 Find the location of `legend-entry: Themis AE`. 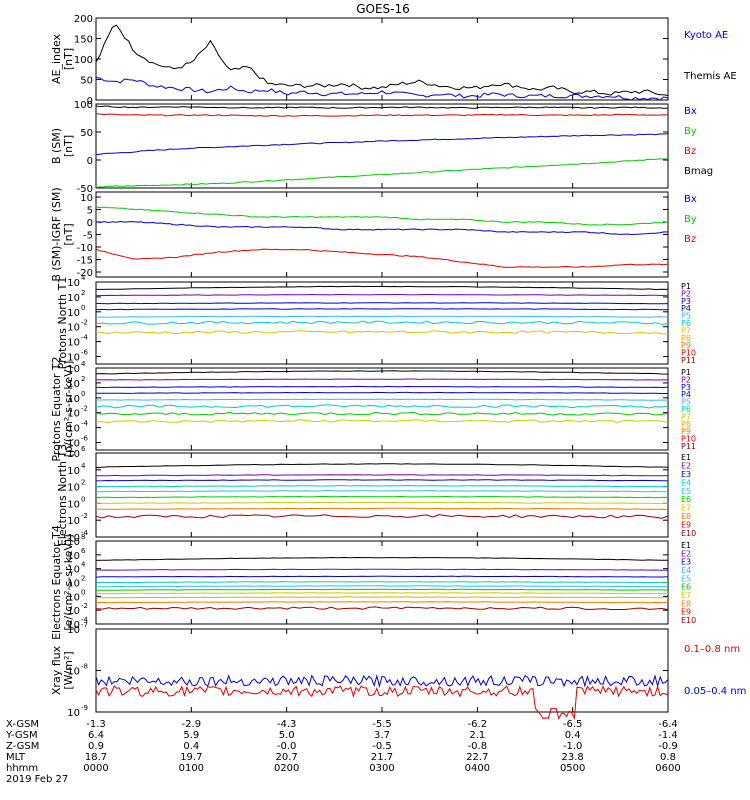

legend-entry: Themis AE is located at coordinates (710, 76).